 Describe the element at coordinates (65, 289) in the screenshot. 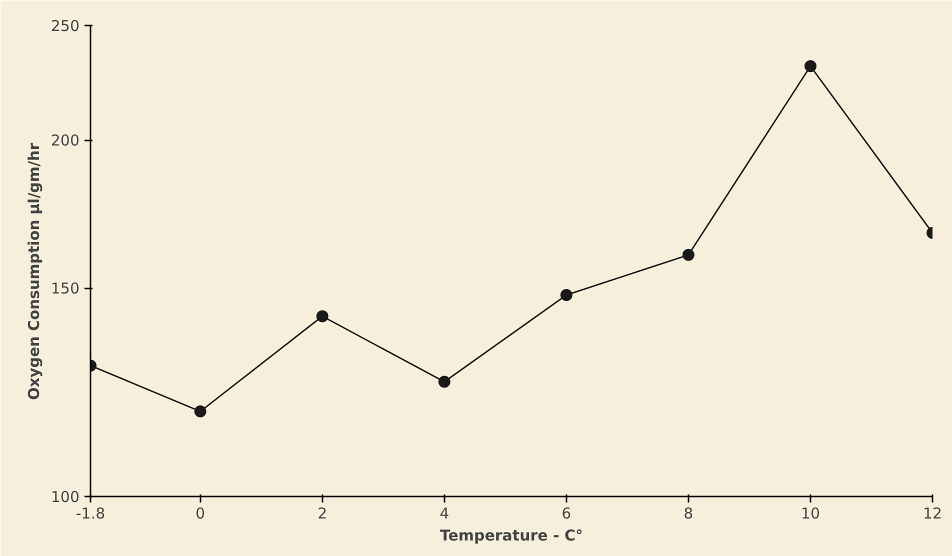

I see `y-tick-label: 150` at that location.